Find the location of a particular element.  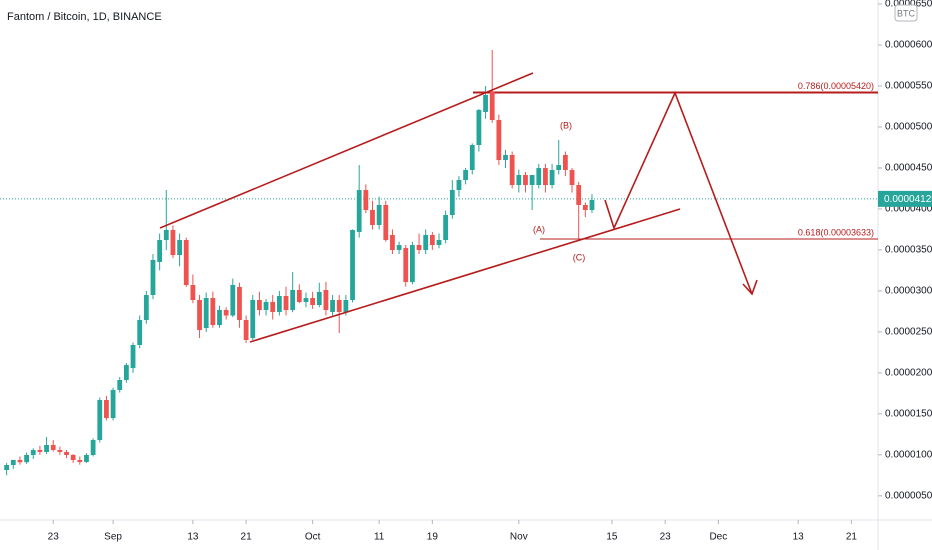

chart-title: Fantom / Bitcoin, 1D, BINANCE is located at coordinates (84, 17).